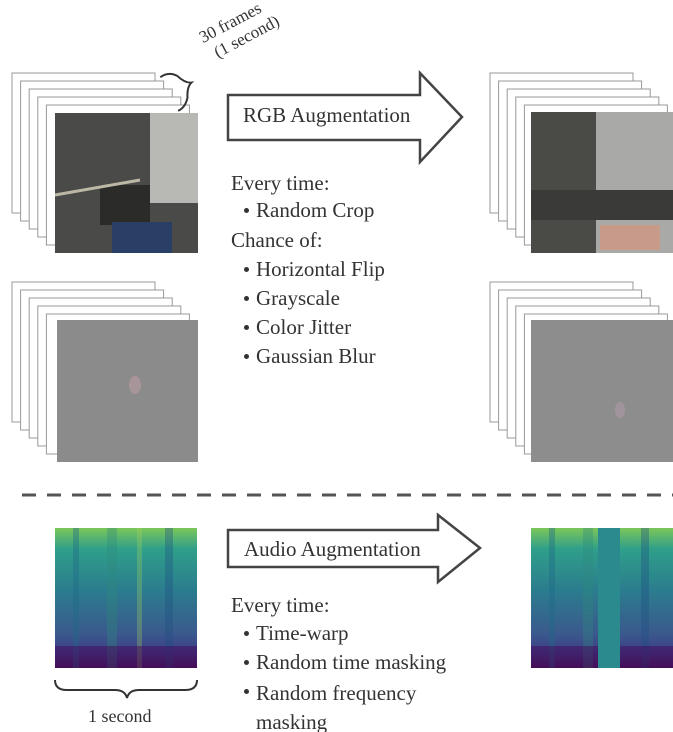  What do you see at coordinates (355, 705) in the screenshot?
I see `audio-item: Random frequency masking` at bounding box center [355, 705].